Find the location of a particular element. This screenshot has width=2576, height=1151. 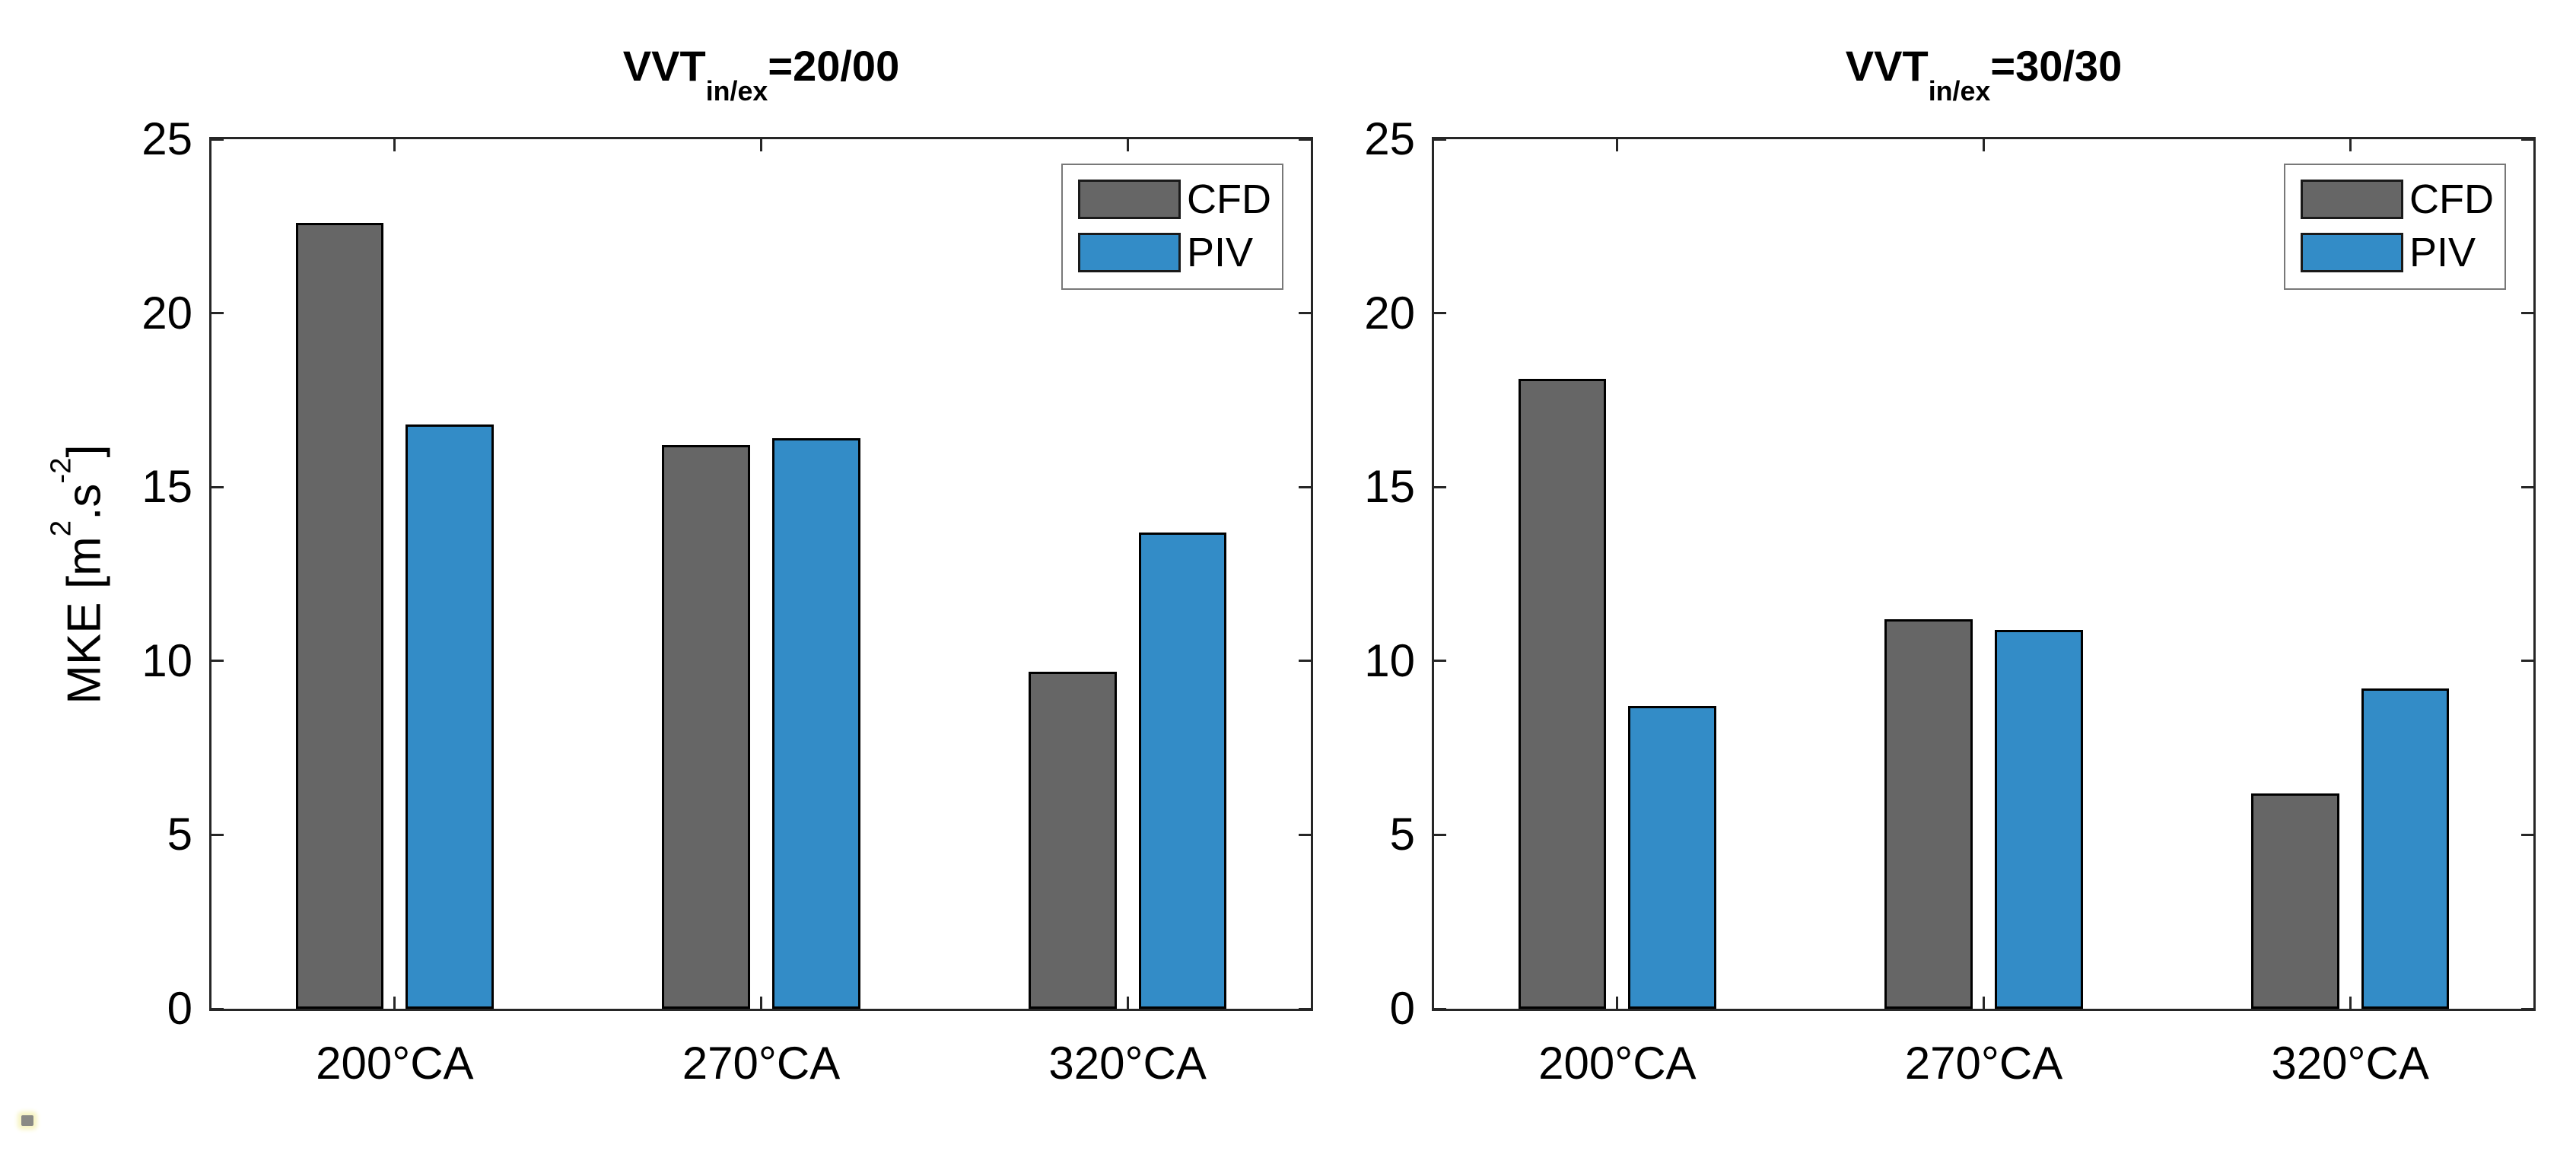

ylabel-mid: .s is located at coordinates (83, 502).